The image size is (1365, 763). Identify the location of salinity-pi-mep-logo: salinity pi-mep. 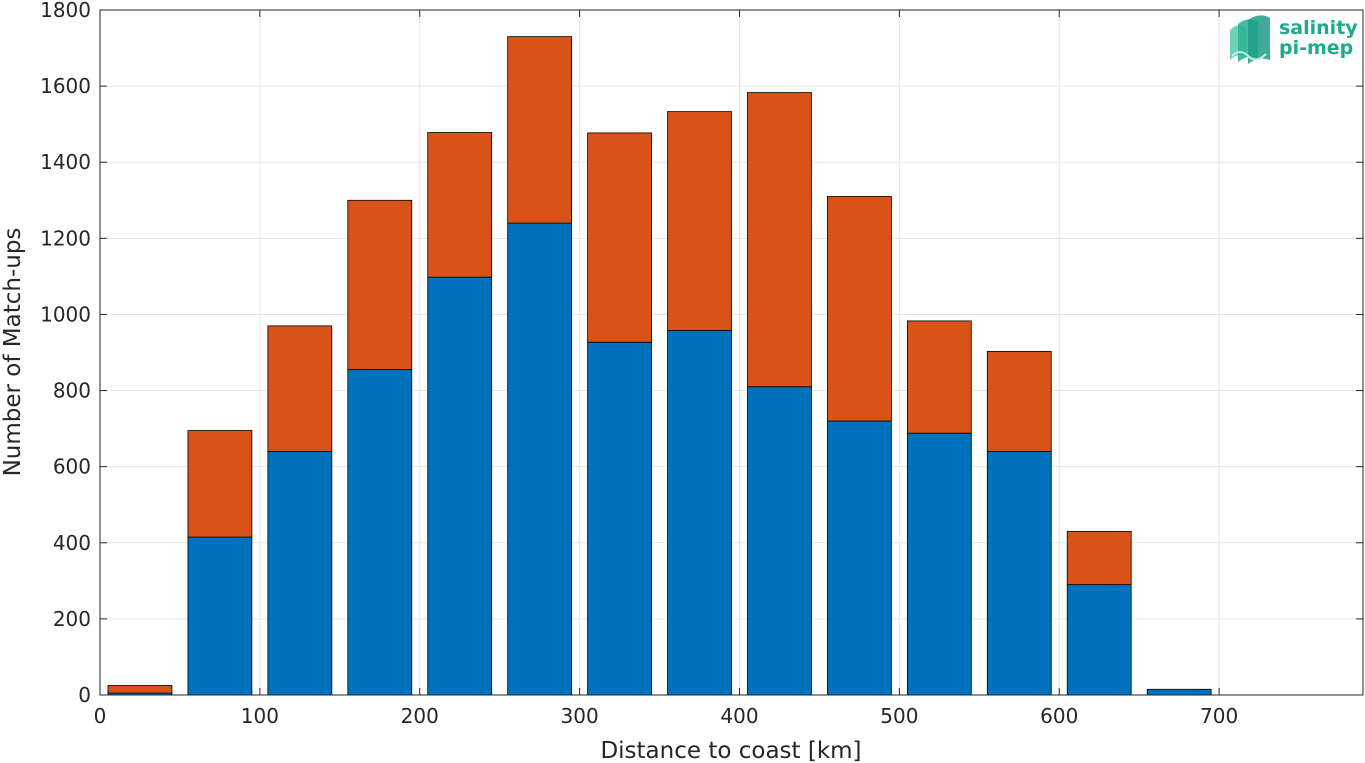
(1294, 39).